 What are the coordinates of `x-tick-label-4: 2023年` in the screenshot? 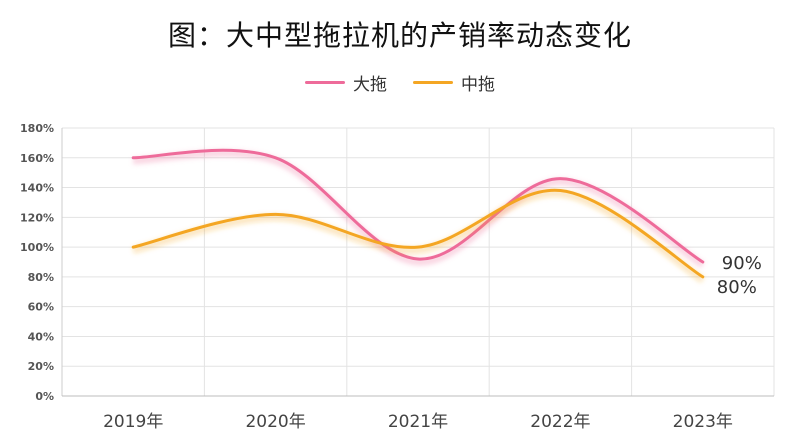 It's located at (703, 422).